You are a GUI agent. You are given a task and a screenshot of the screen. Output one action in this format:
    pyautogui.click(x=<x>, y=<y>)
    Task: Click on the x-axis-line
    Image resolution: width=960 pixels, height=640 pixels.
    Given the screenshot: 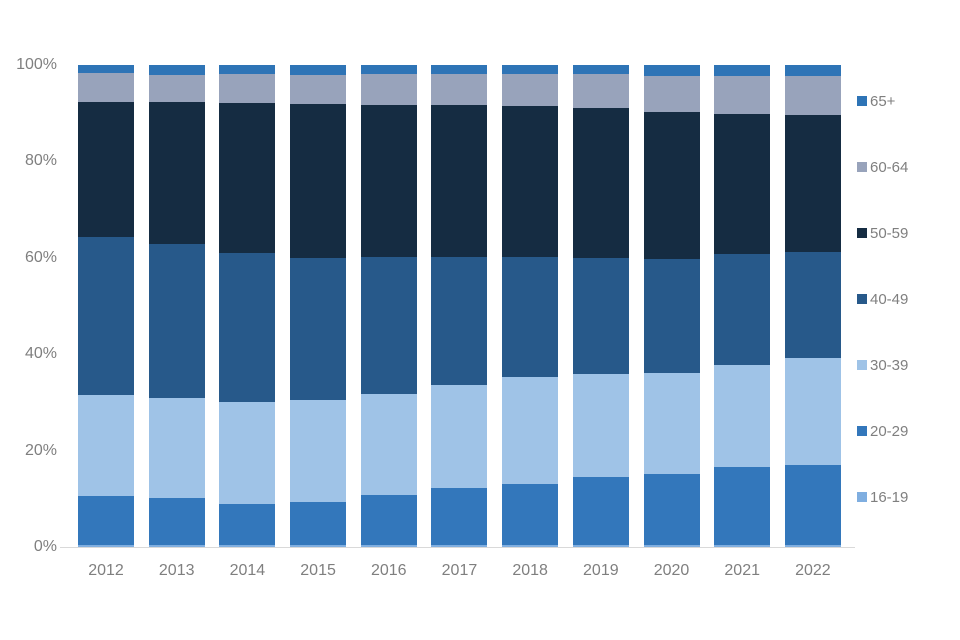 What is the action you would take?
    pyautogui.click(x=457, y=547)
    